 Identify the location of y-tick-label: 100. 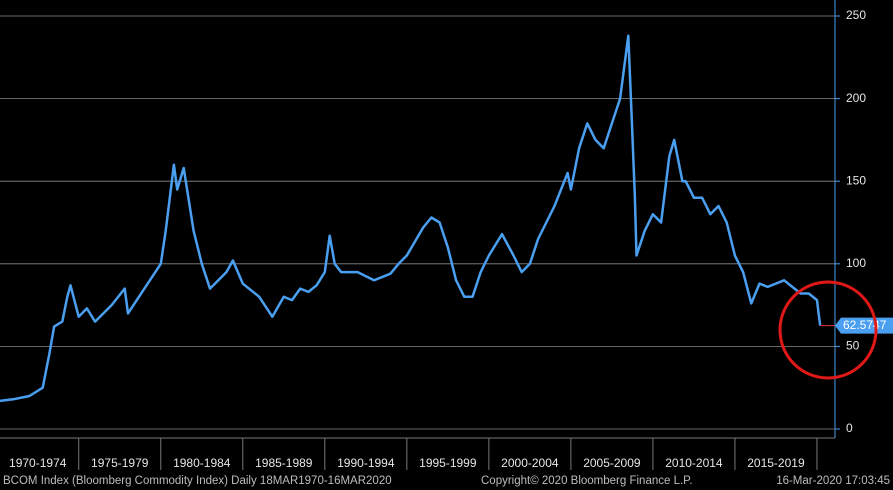
(856, 263).